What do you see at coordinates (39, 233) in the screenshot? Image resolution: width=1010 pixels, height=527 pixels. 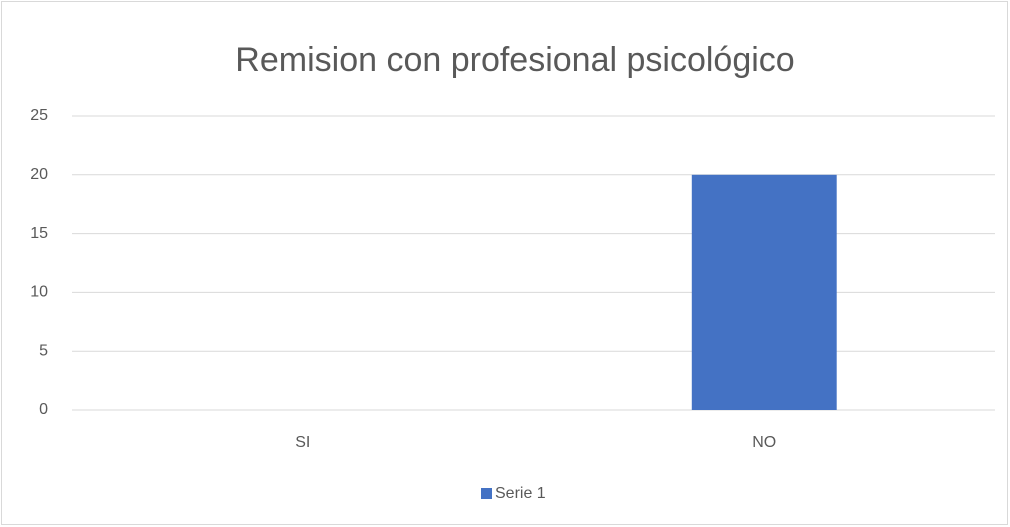 I see `y-tick-label: 15` at bounding box center [39, 233].